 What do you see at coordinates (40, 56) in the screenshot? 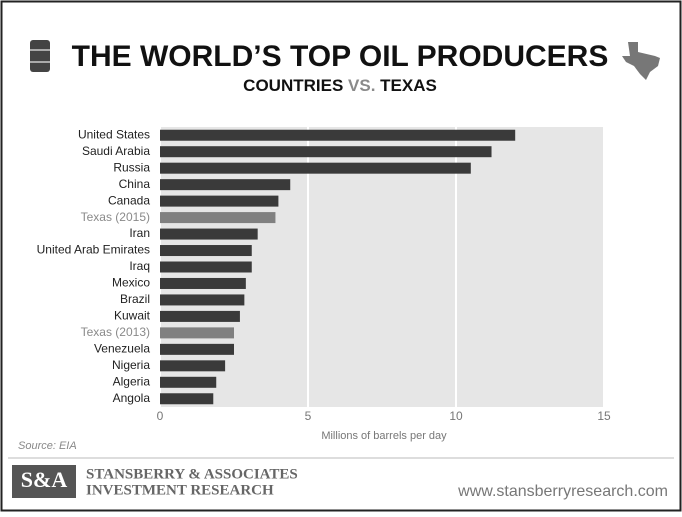
I see `barrel-icon` at bounding box center [40, 56].